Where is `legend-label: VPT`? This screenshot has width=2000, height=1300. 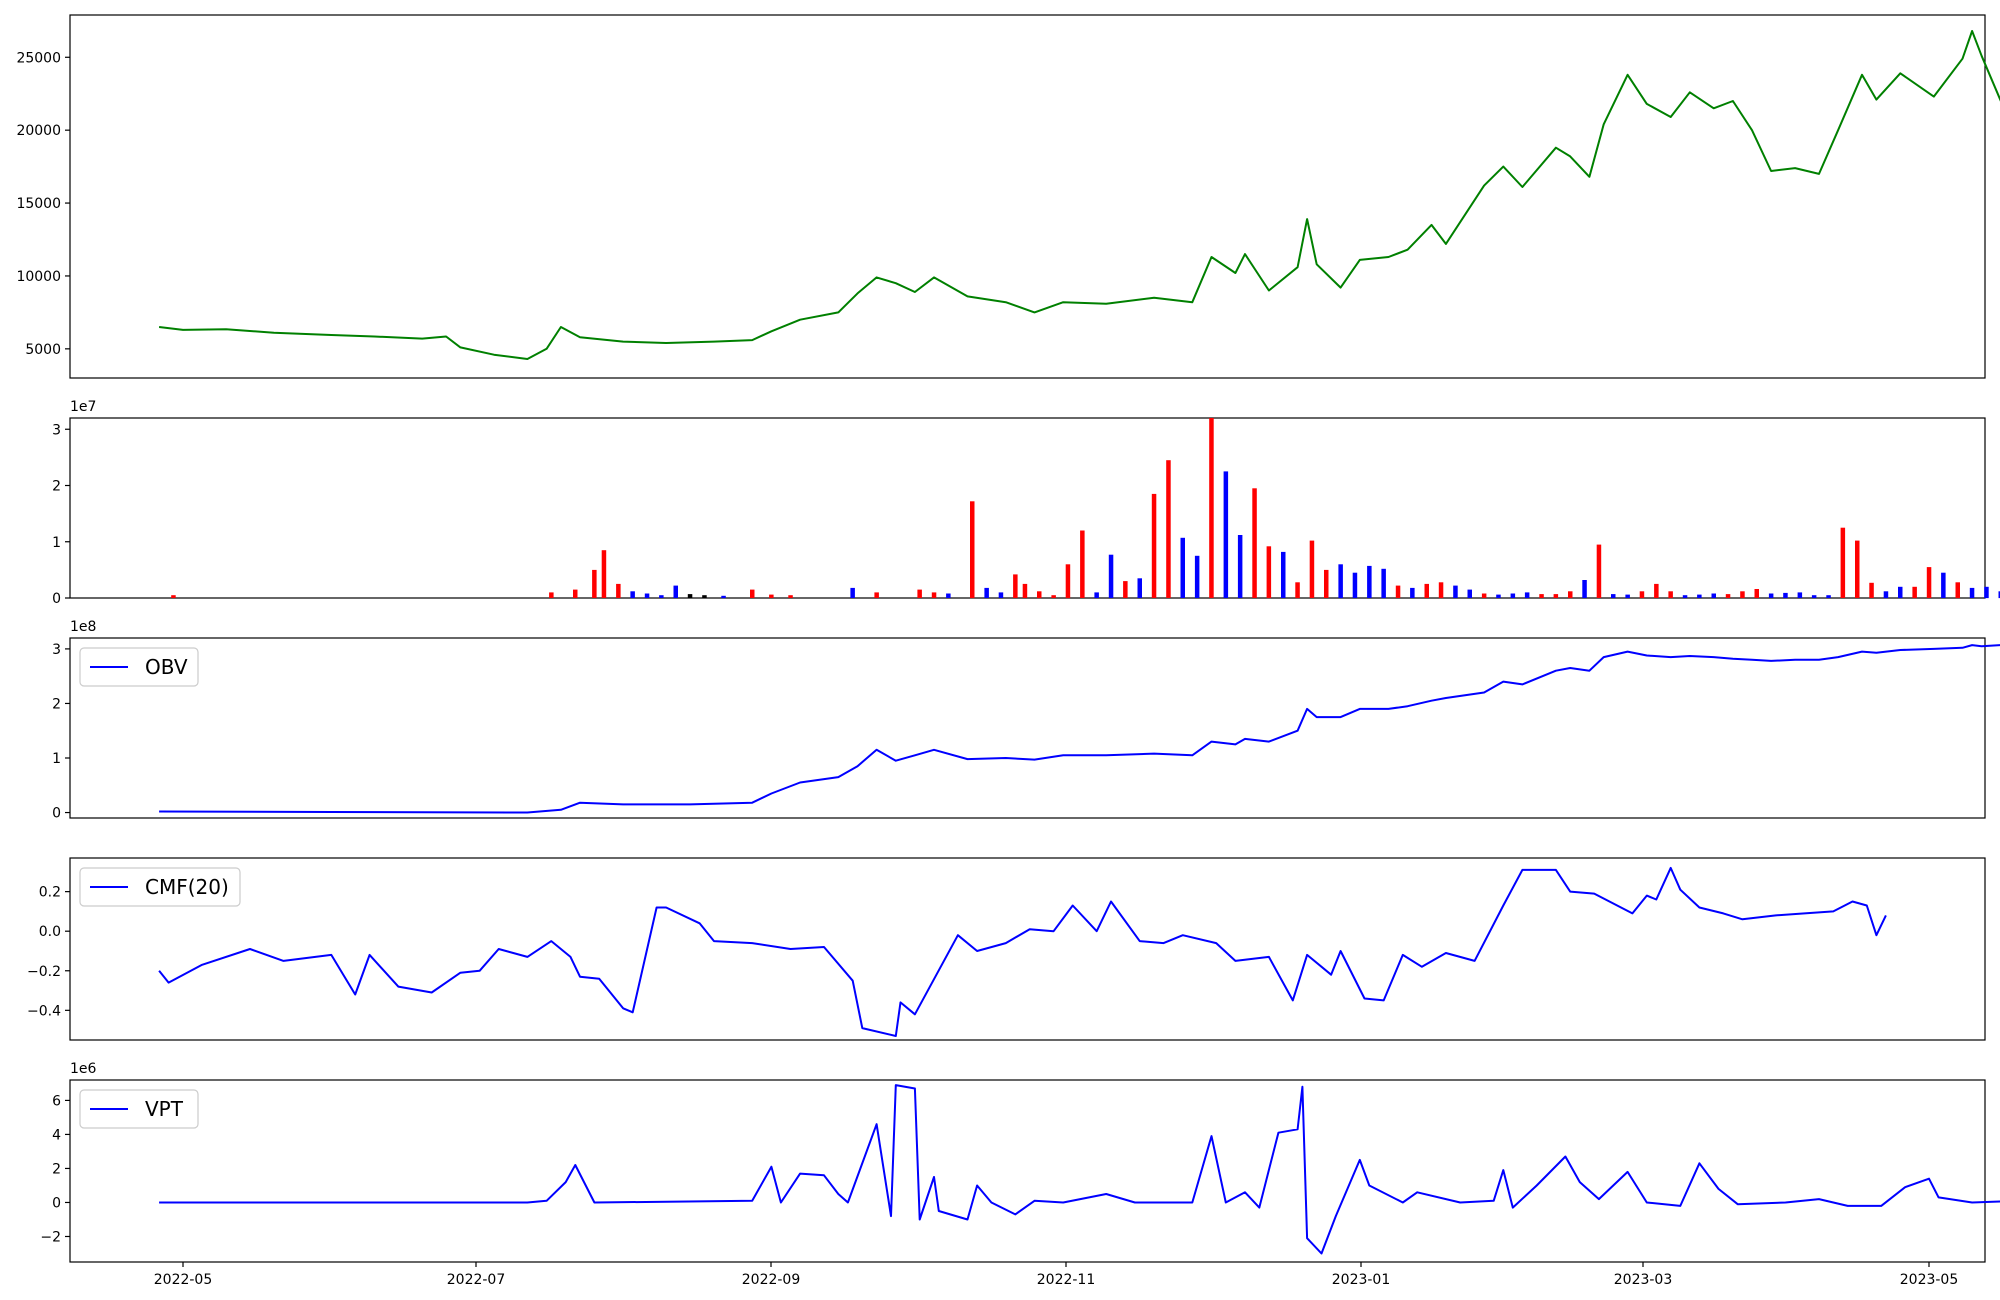 legend-label: VPT is located at coordinates (164, 1109).